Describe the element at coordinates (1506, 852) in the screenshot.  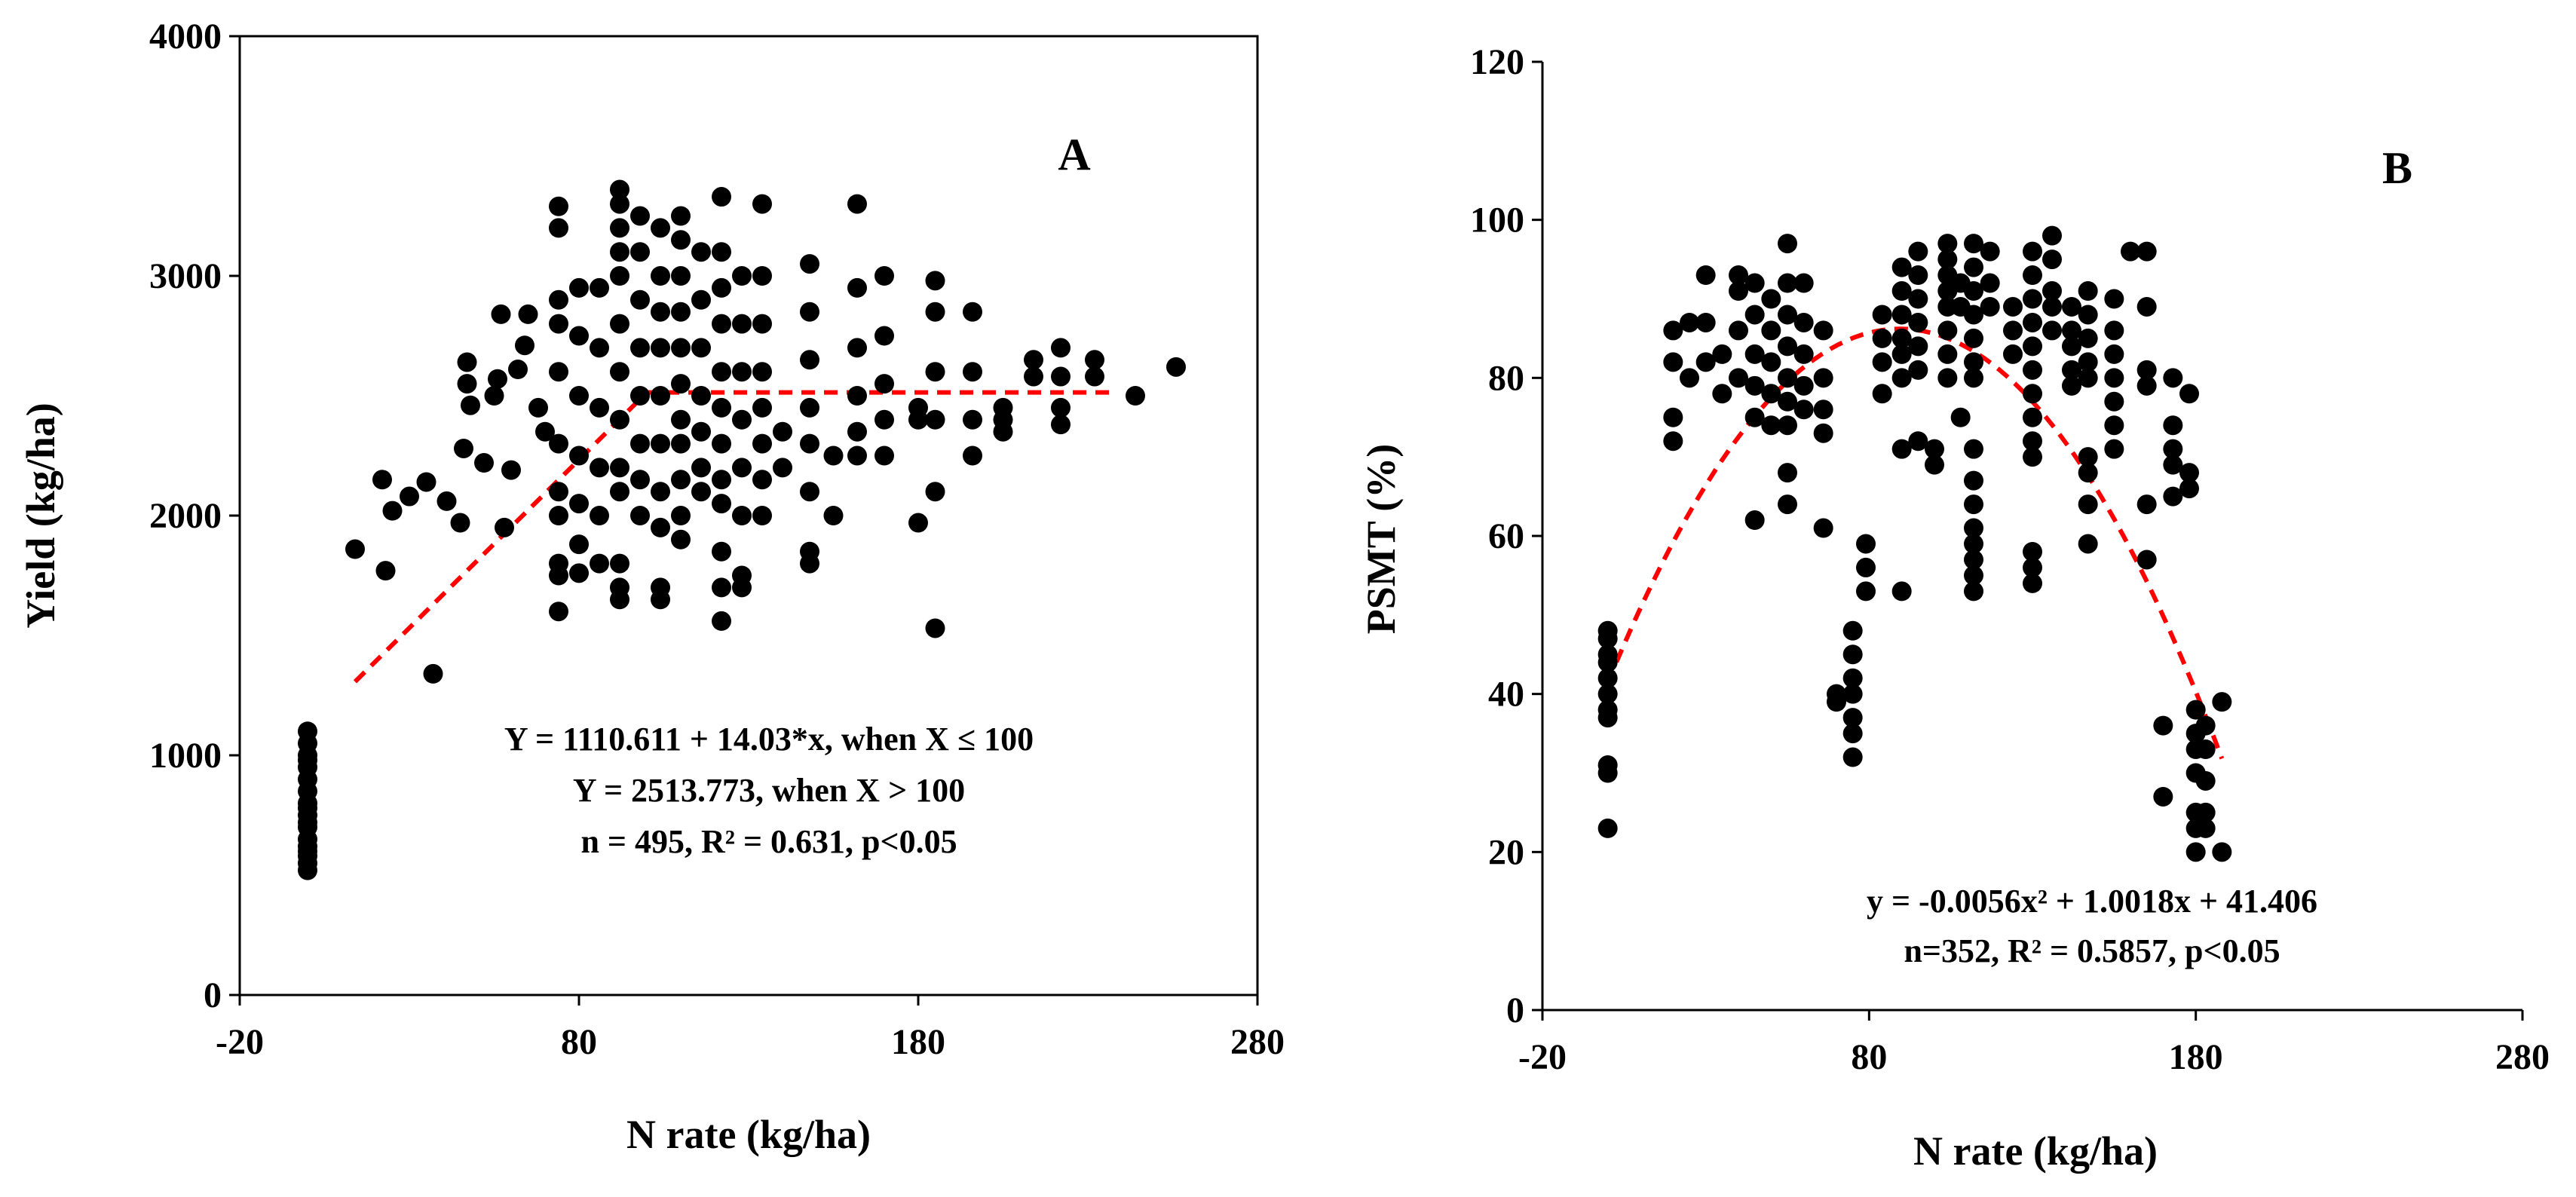
I see `y-tick-label-b: 20` at that location.